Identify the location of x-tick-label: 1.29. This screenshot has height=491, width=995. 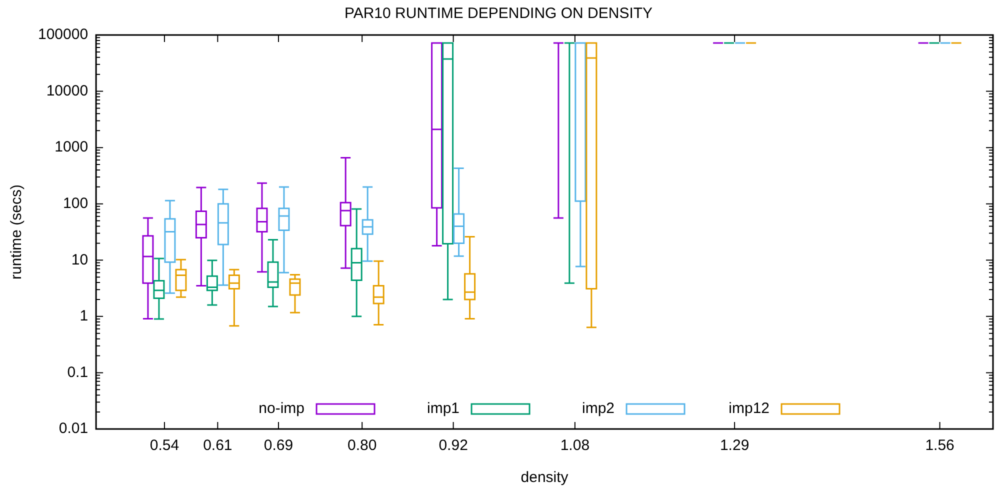
(735, 445).